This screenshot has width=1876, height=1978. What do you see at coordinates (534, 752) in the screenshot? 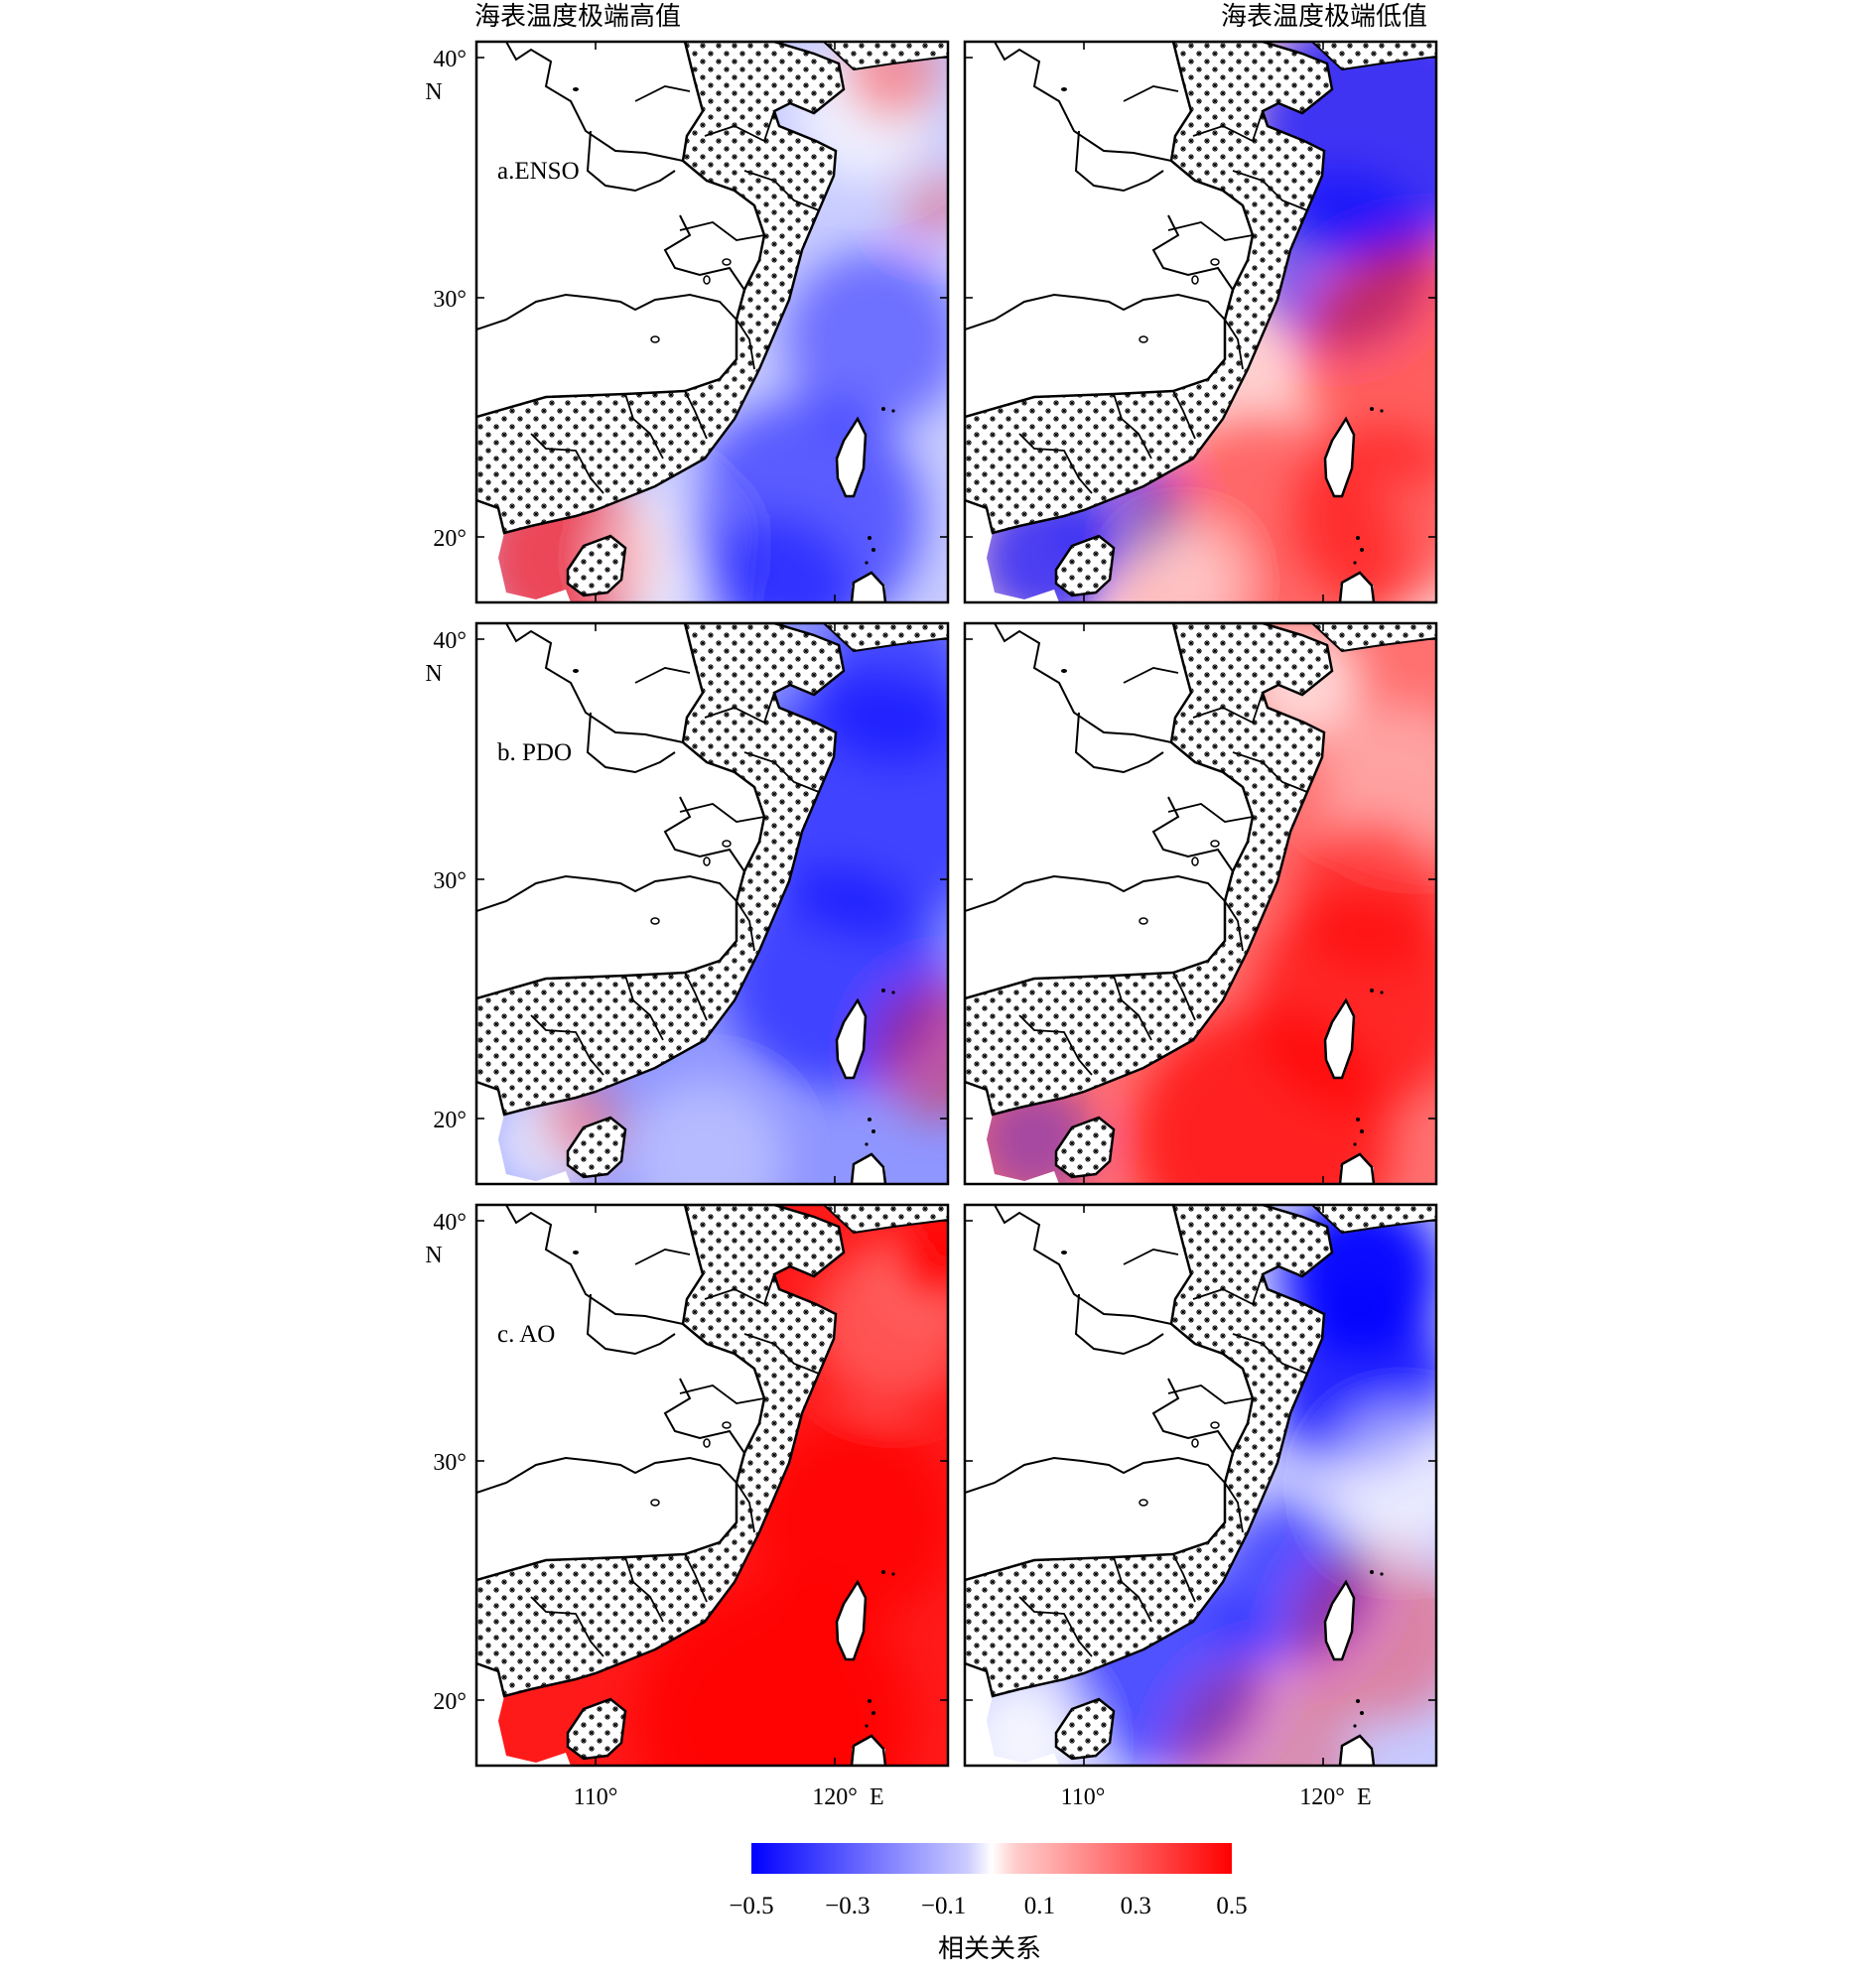
I see `row-label-1: b. PDO` at bounding box center [534, 752].